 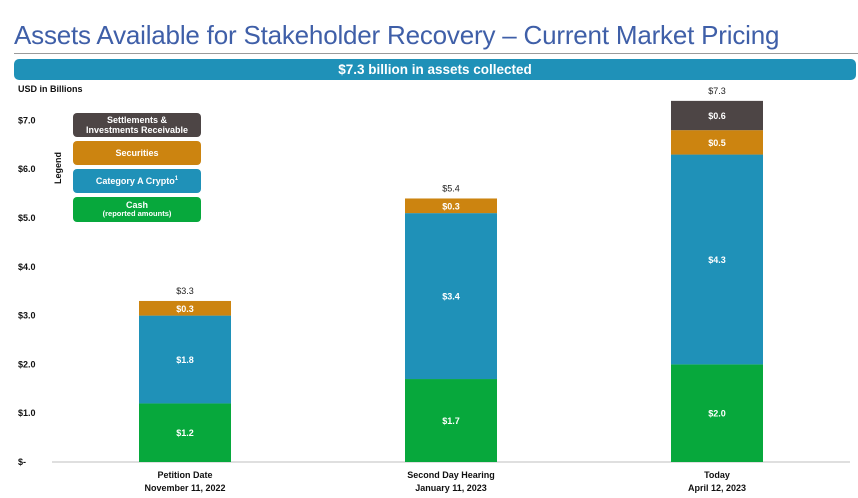 I want to click on y-tick-label: $1.0, so click(x=27, y=413).